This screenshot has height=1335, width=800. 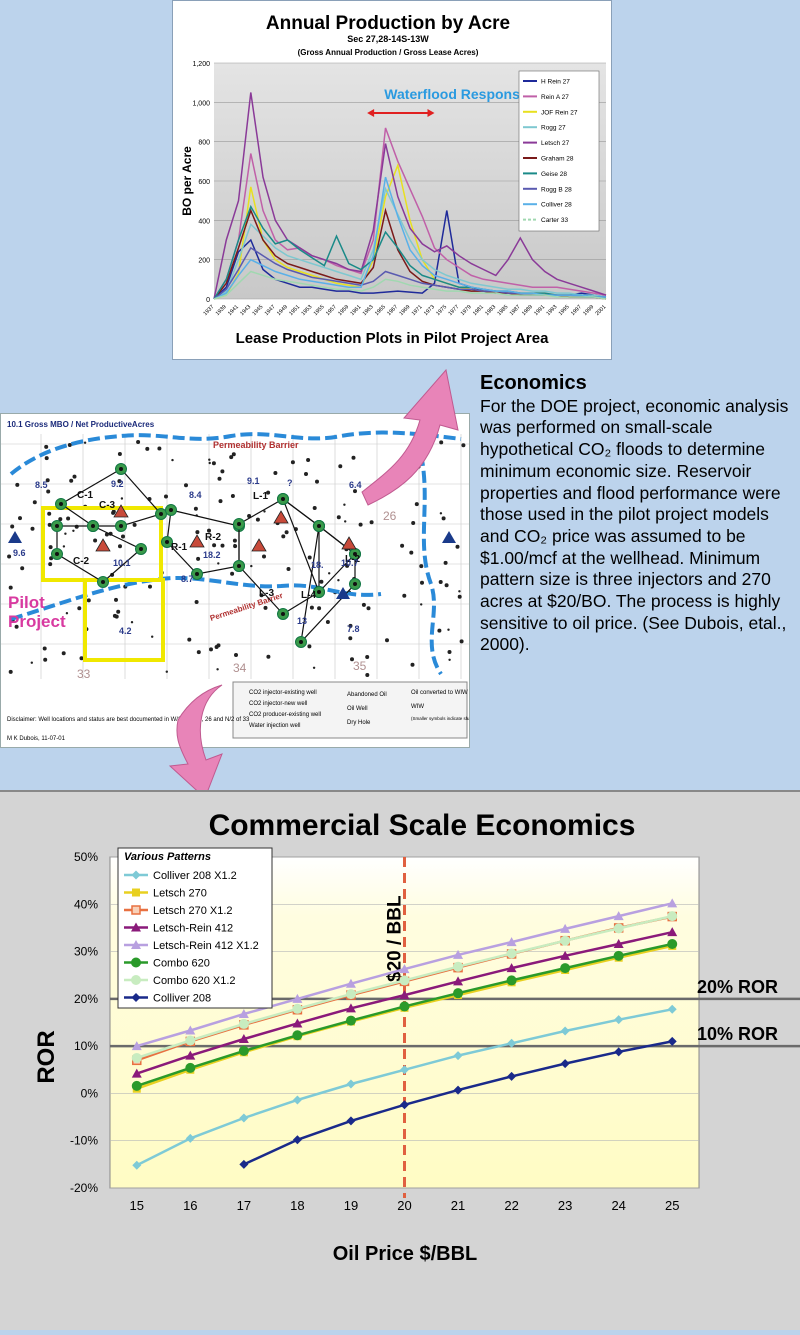 I want to click on production-x-tick: 1957, so click(x=331, y=310).